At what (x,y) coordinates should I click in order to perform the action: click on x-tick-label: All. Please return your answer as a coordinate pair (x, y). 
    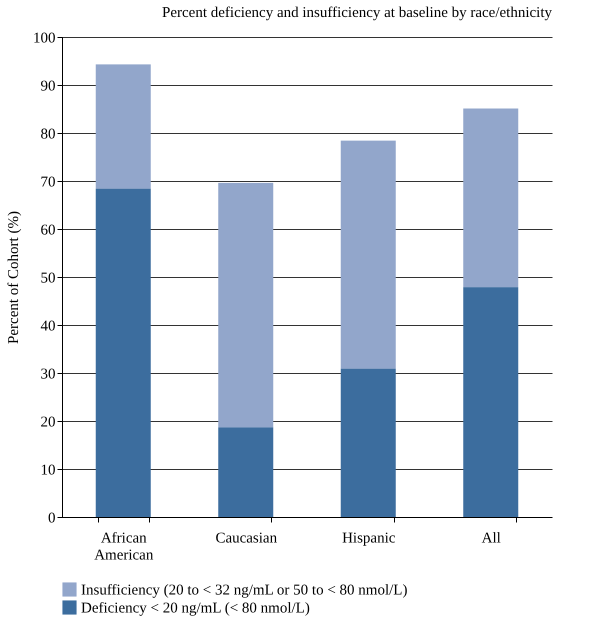
    Looking at the image, I should click on (491, 538).